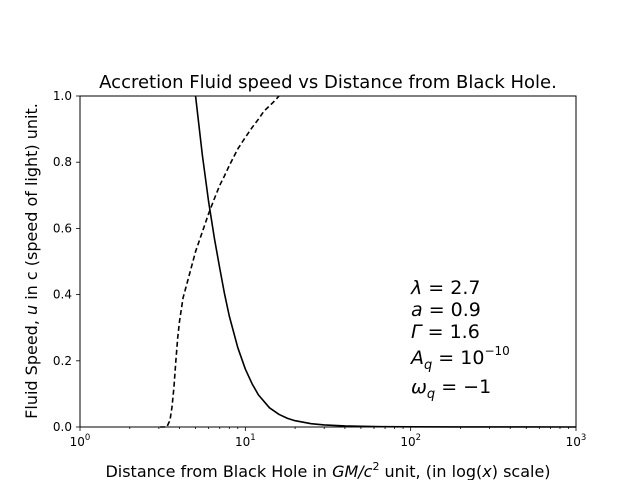 This screenshot has width=640, height=480. Describe the element at coordinates (418, 438) in the screenshot. I see `x-tick-exp: 2` at that location.